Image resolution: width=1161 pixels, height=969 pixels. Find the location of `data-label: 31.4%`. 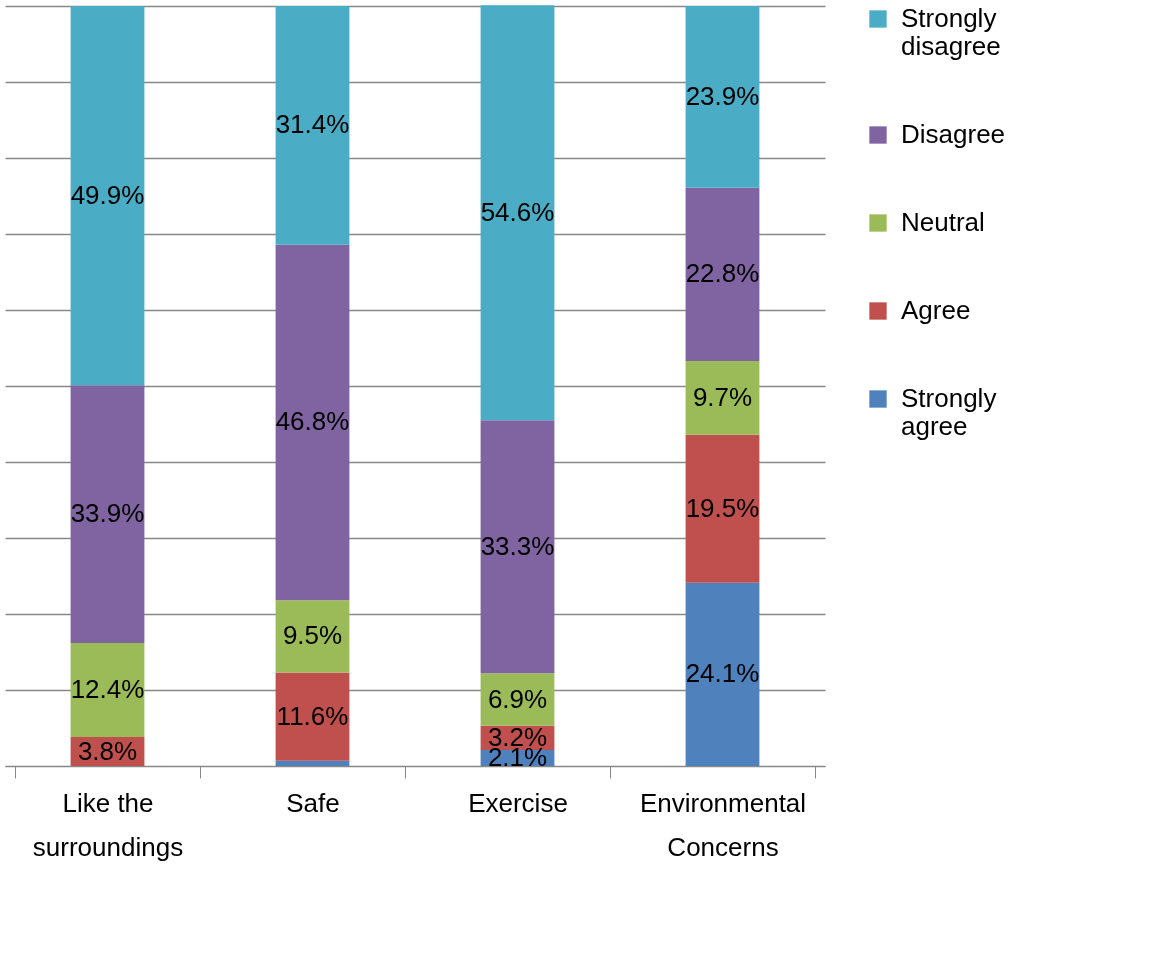

data-label: 31.4% is located at coordinates (312, 124).